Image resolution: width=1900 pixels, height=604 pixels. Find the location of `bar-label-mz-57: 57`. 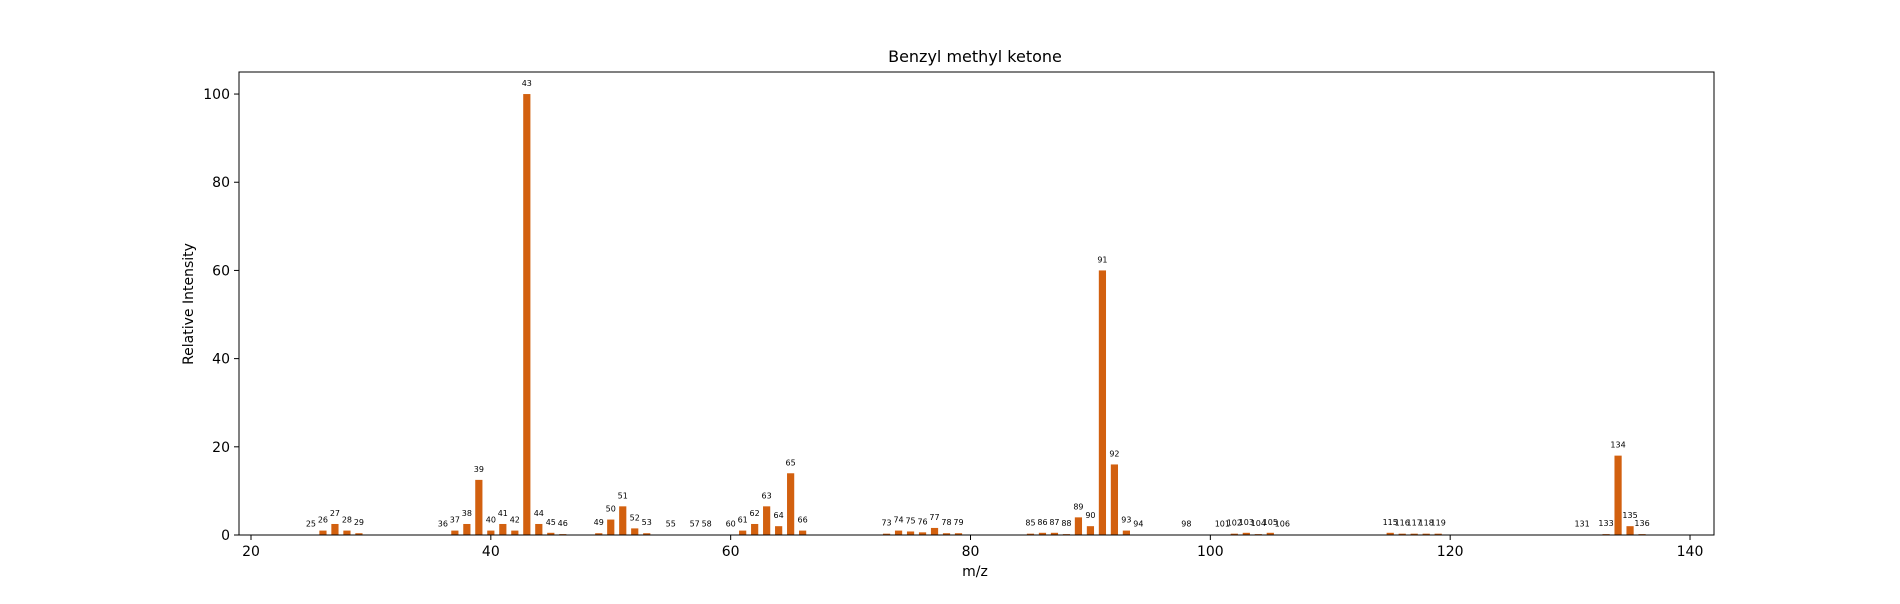

bar-label-mz-57: 57 is located at coordinates (695, 524).